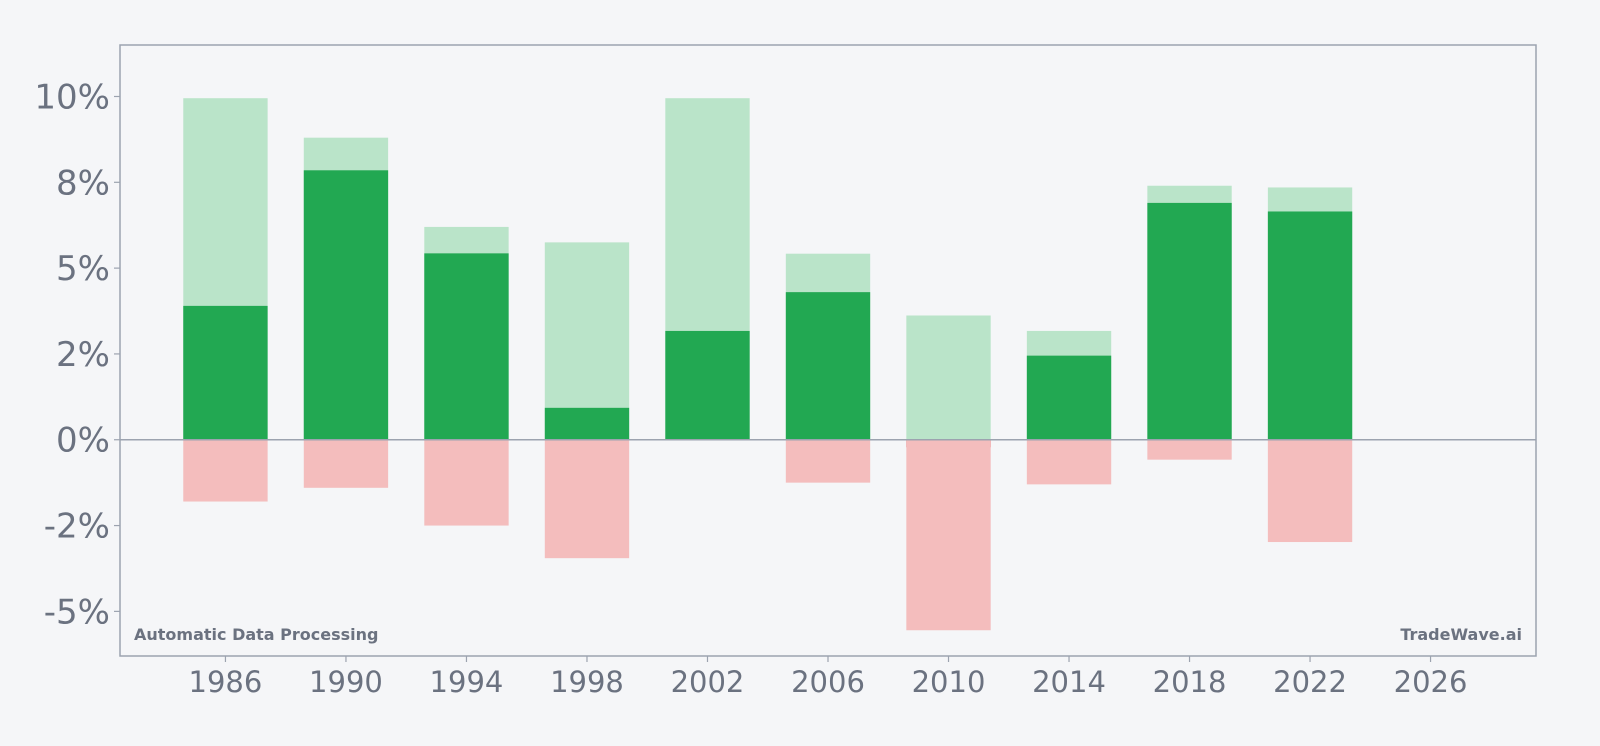 The image size is (1600, 746). What do you see at coordinates (83, 355) in the screenshot?
I see `y-tick-label: 2%` at bounding box center [83, 355].